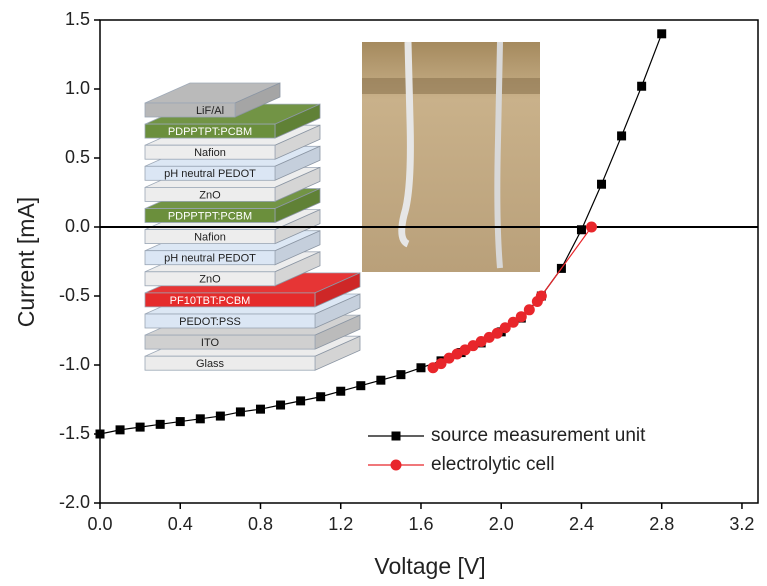 This screenshot has height=586, width=767. Describe the element at coordinates (741, 524) in the screenshot. I see `x-tick-label: 3.2` at that location.